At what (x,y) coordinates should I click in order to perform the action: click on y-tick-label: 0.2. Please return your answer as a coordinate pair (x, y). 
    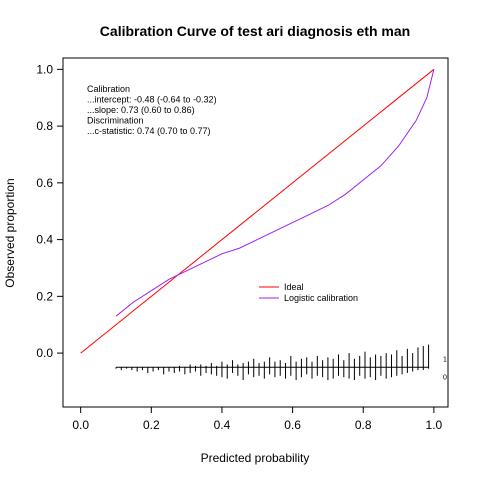
    Looking at the image, I should click on (44, 296).